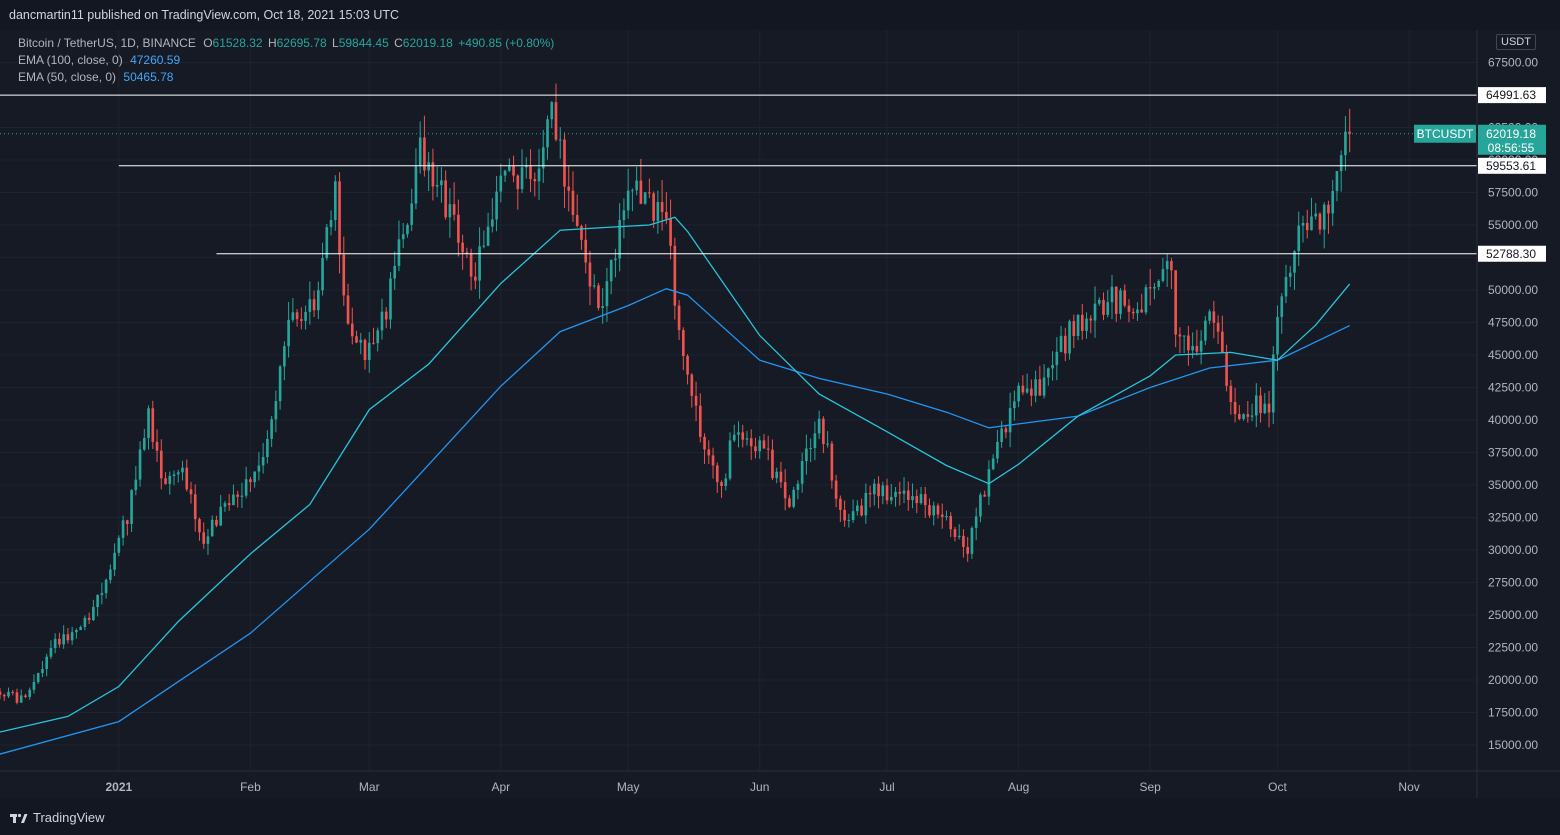 The width and height of the screenshot is (1560, 835). I want to click on ema100-label: EMA (100, close, 0), so click(70, 60).